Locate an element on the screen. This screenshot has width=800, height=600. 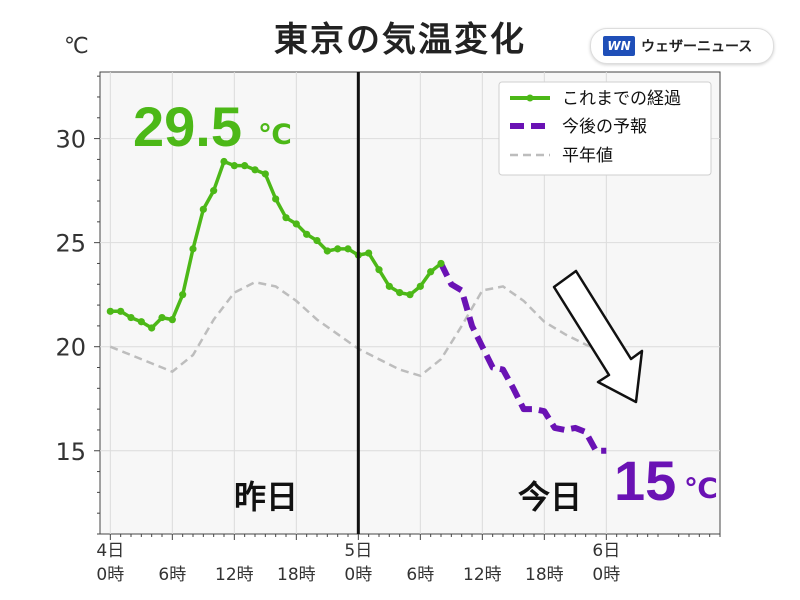
page-title: 東京の気温変化 is located at coordinates (400, 40).